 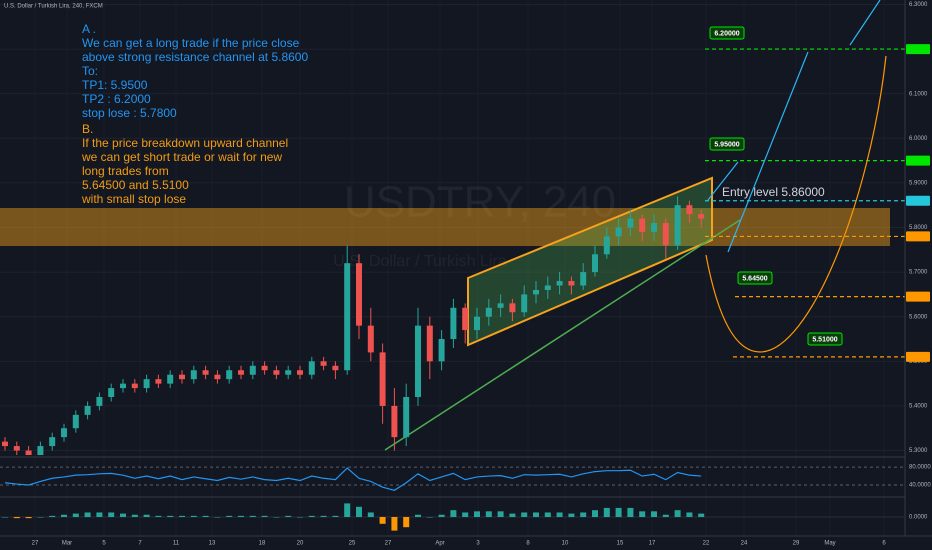 I want to click on x-tick-label: 24, so click(x=744, y=544).